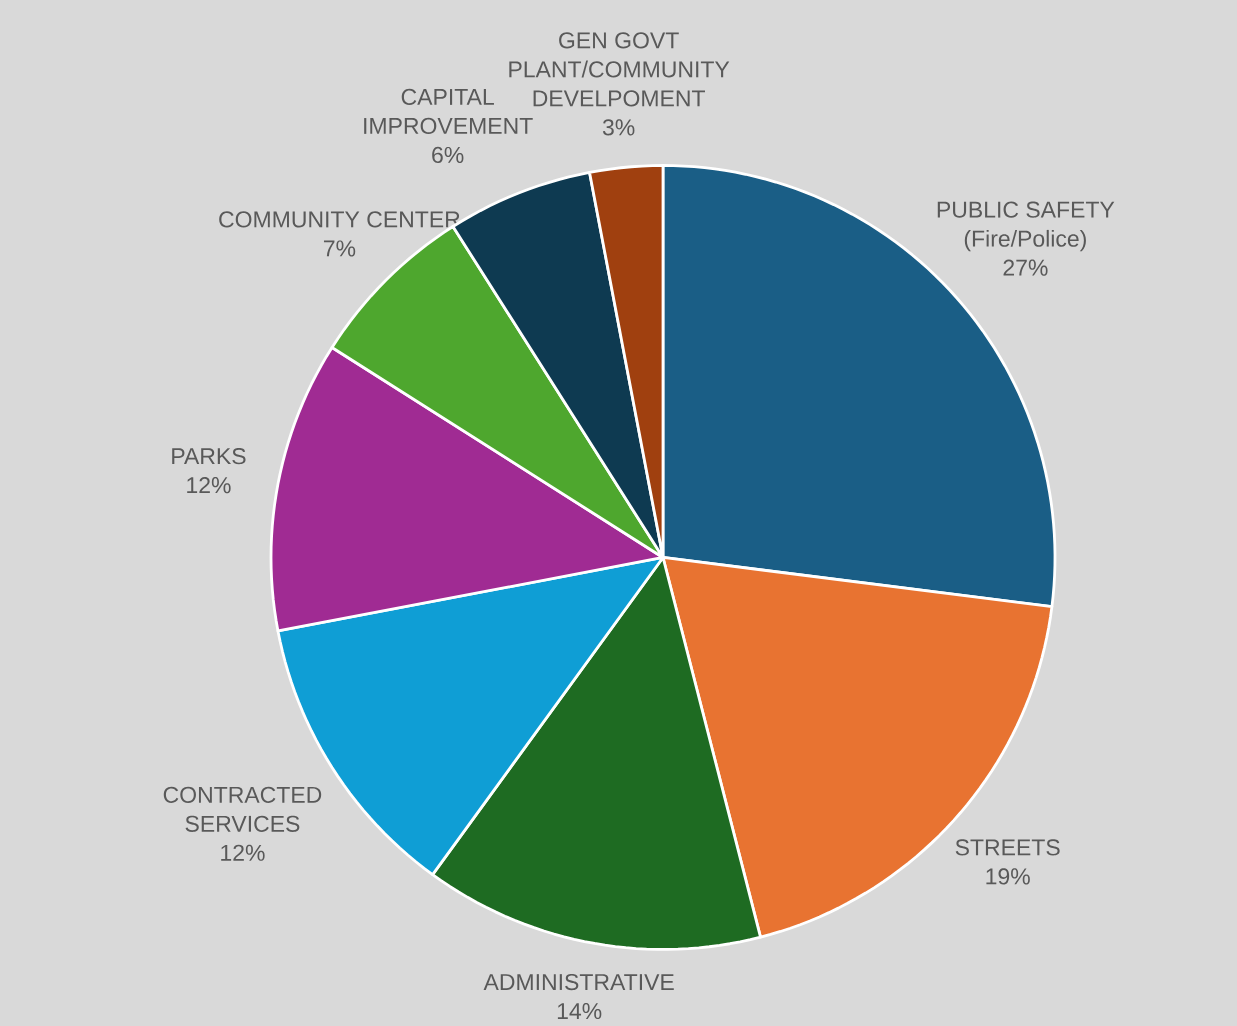 This screenshot has height=1026, width=1237. Describe the element at coordinates (579, 1011) in the screenshot. I see `data-label: 14%` at that location.